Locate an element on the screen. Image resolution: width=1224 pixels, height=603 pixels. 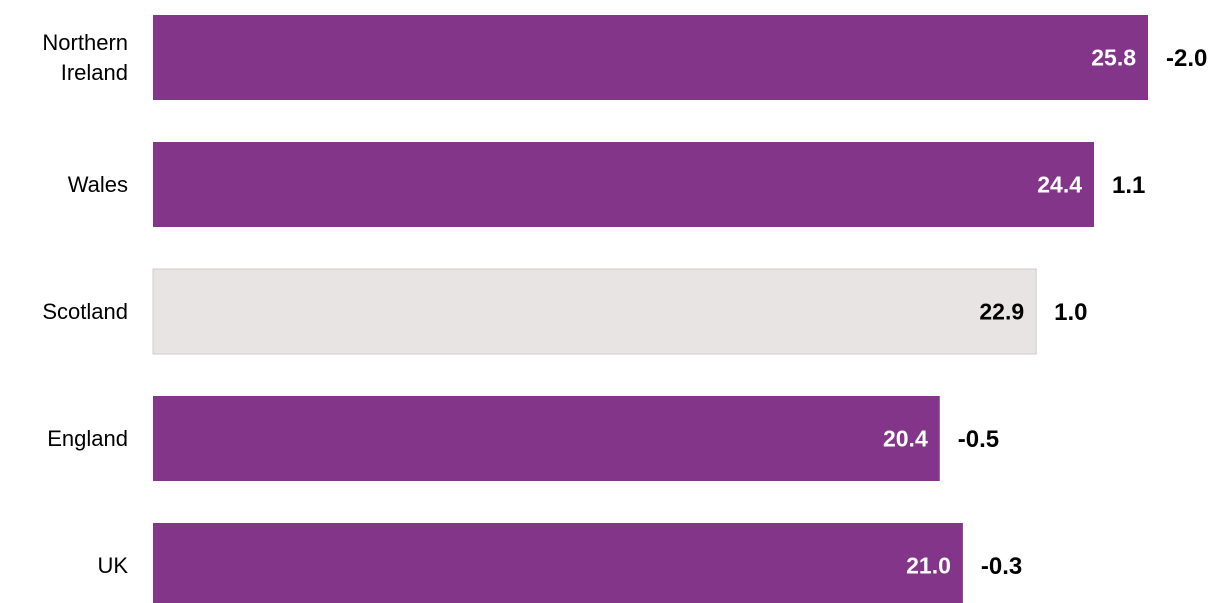
value-label: 21.0 is located at coordinates (928, 566).